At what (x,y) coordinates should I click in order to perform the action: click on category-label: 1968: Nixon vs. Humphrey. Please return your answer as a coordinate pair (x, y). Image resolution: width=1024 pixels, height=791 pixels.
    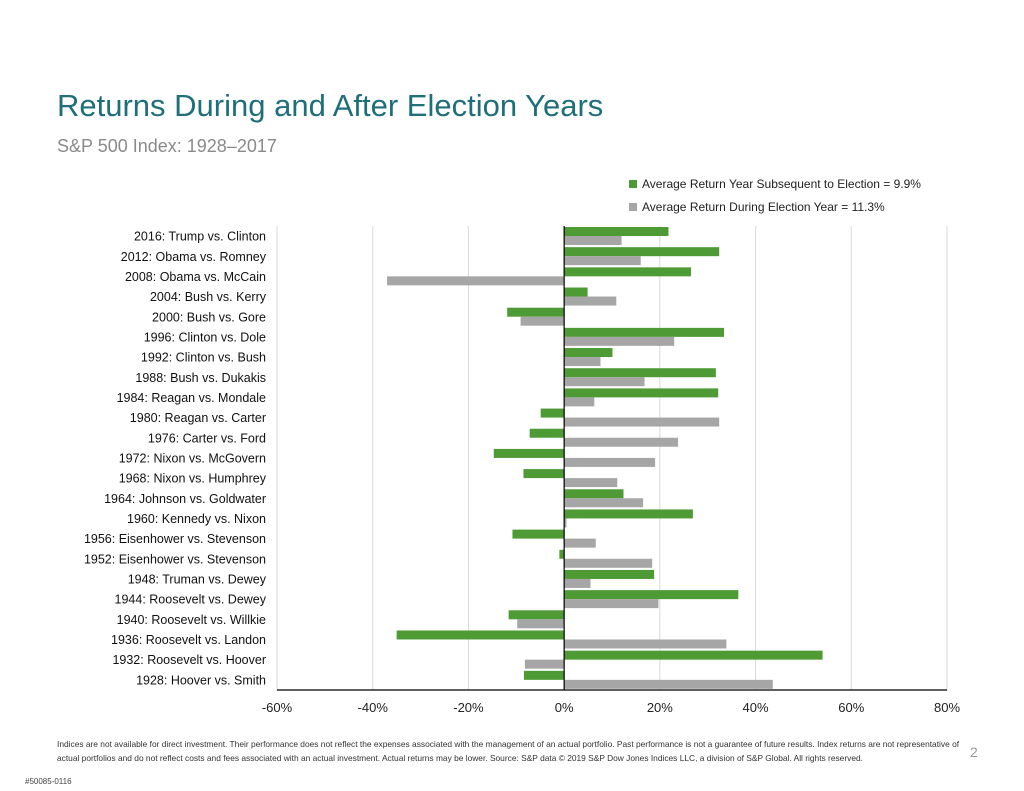
    Looking at the image, I should click on (193, 479).